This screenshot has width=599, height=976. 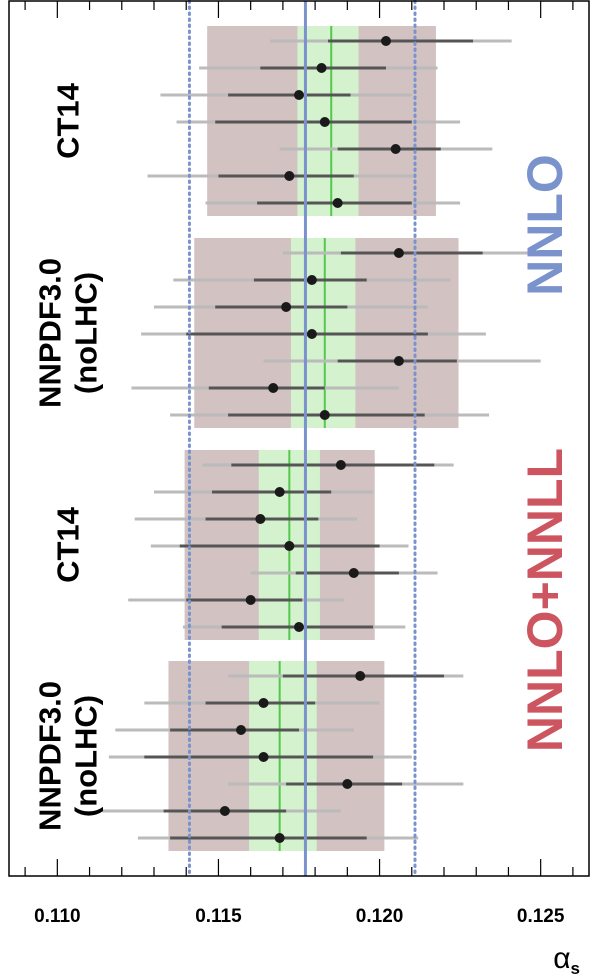 I want to click on x-axis-label: αs, so click(x=566, y=959).